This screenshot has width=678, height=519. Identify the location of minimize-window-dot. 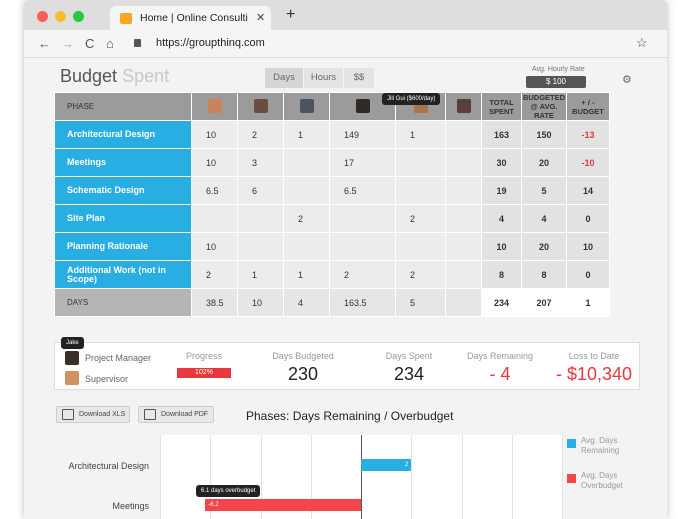
(60, 16).